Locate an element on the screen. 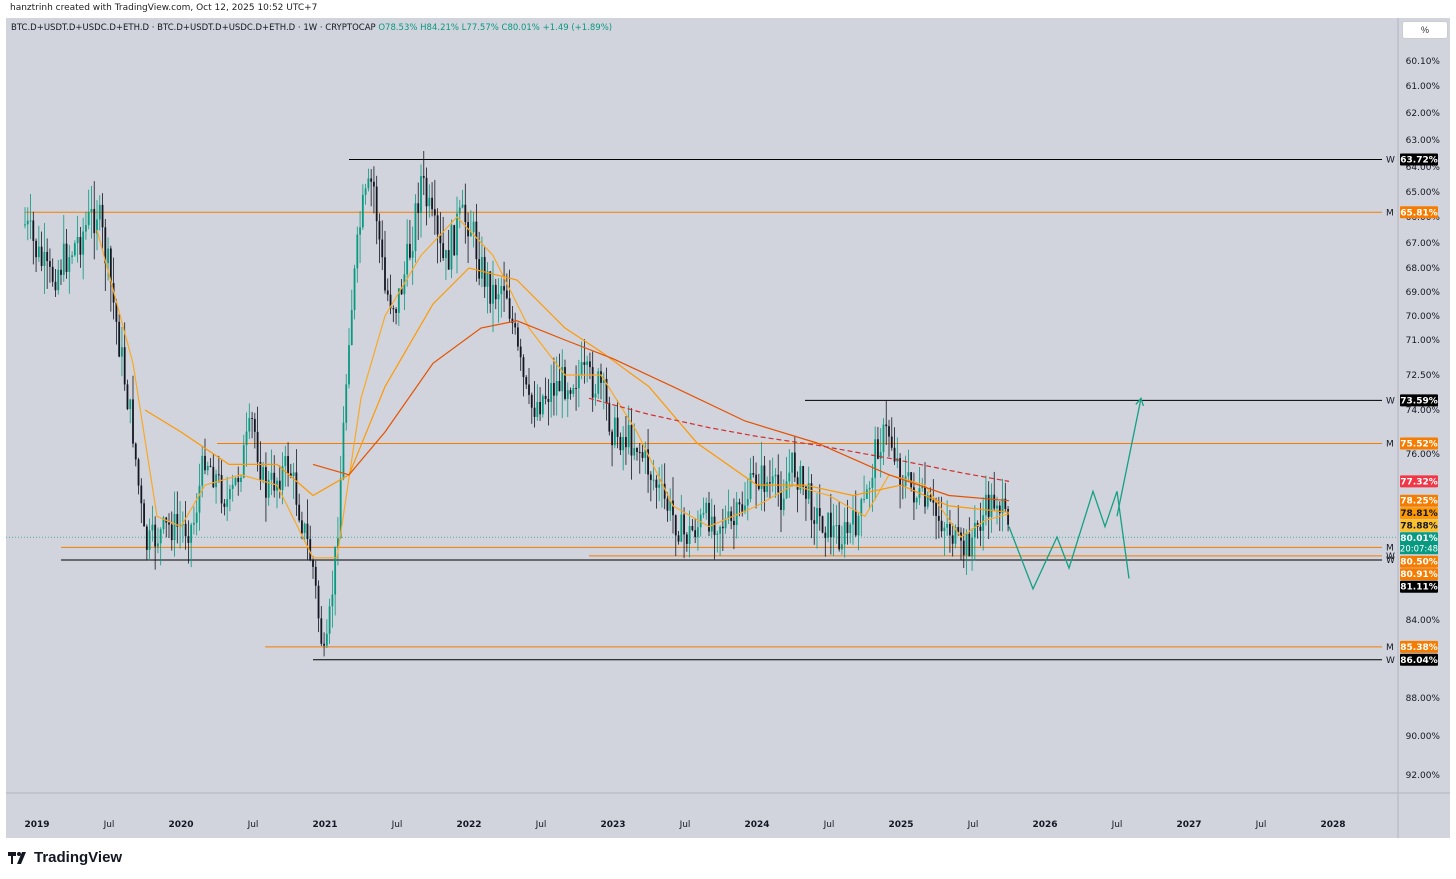  ohlc-high: H84.21% is located at coordinates (439, 28).